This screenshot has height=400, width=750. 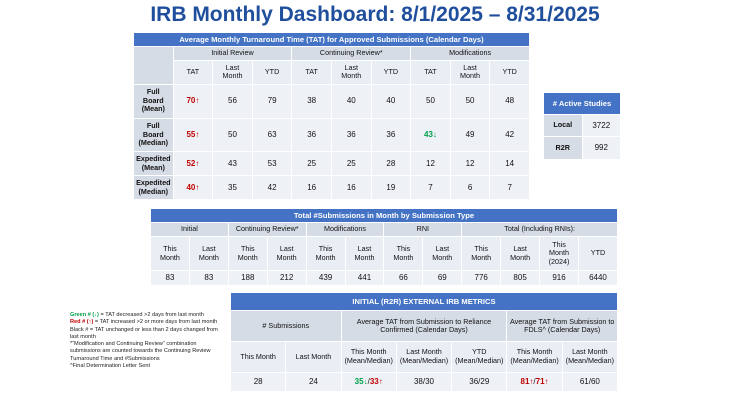 I want to click on value-cell: 38, so click(x=311, y=101).